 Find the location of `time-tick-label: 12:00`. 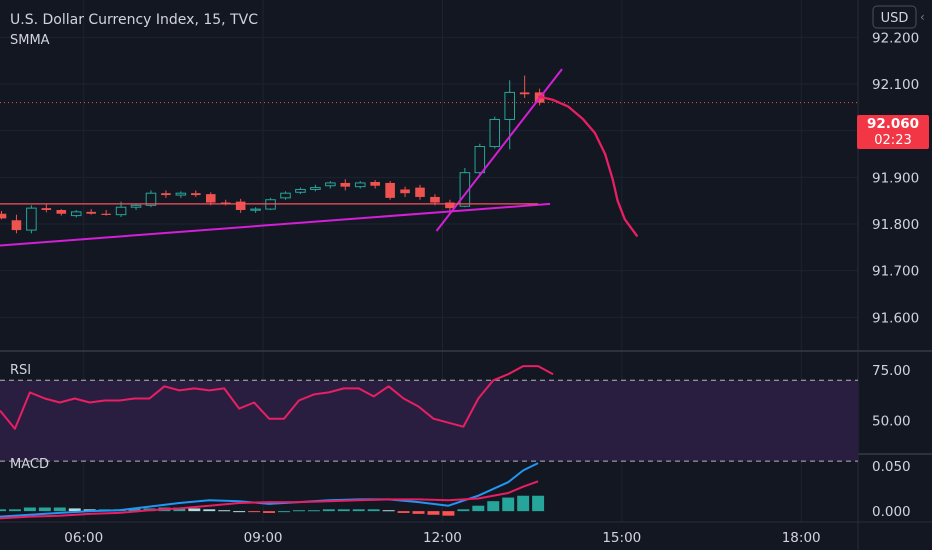

time-tick-label: 12:00 is located at coordinates (442, 538).